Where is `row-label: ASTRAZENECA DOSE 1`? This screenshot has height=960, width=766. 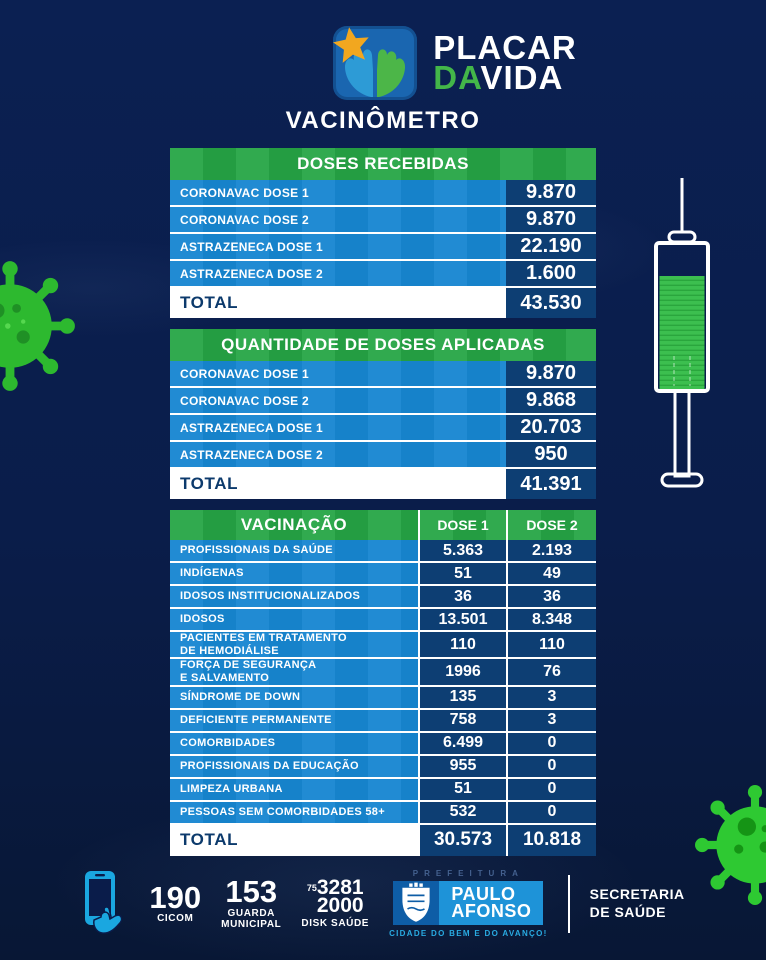 row-label: ASTRAZENECA DOSE 1 is located at coordinates (338, 246).